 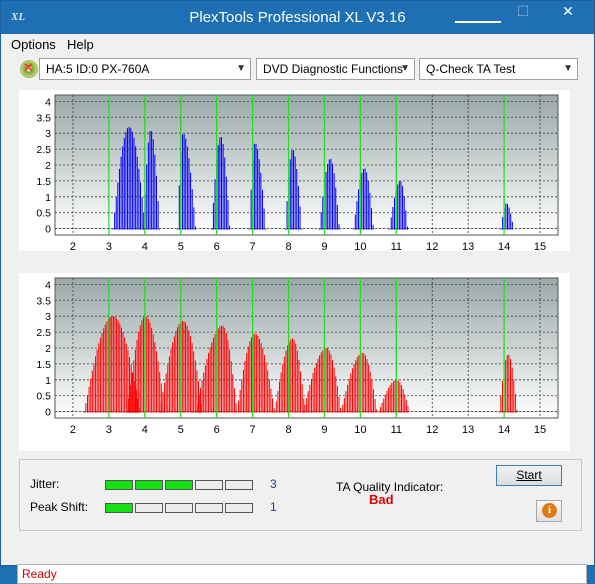 What do you see at coordinates (43, 150) in the screenshot?
I see `y-tick-label: 2.5` at bounding box center [43, 150].